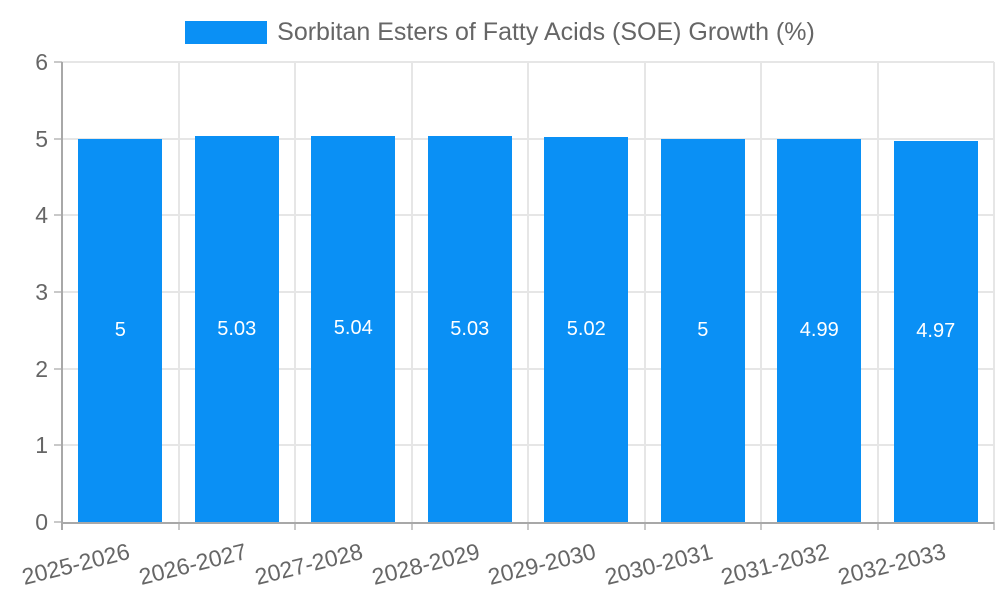 This screenshot has width=1000, height=600. I want to click on bar-value-label: 4.99, so click(819, 330).